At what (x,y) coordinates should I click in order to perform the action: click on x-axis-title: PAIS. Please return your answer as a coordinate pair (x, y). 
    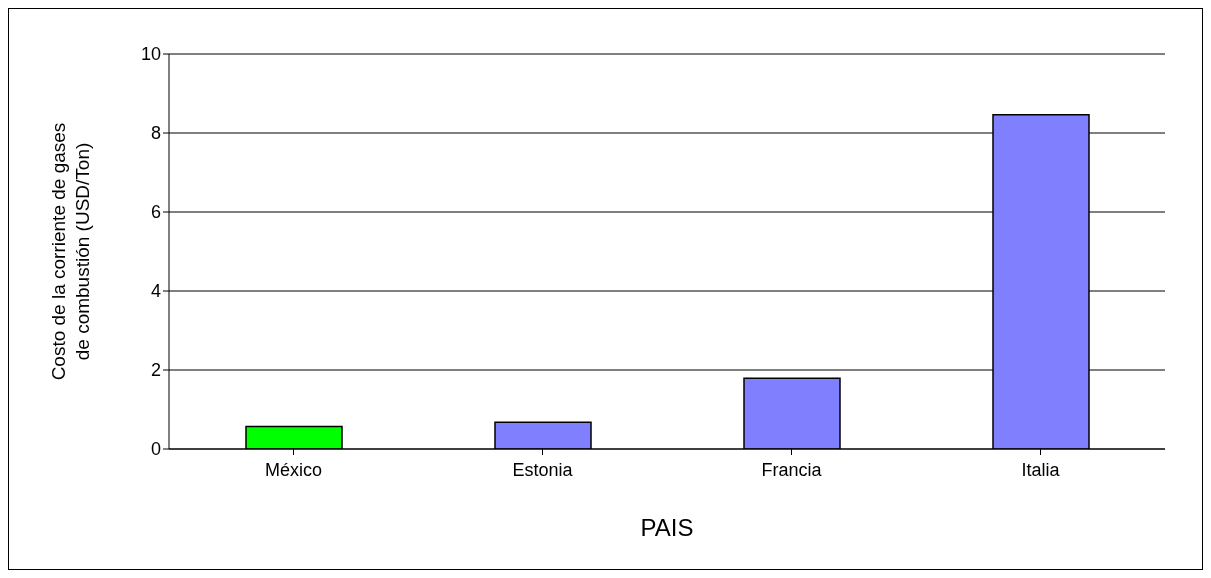
    Looking at the image, I should click on (667, 528).